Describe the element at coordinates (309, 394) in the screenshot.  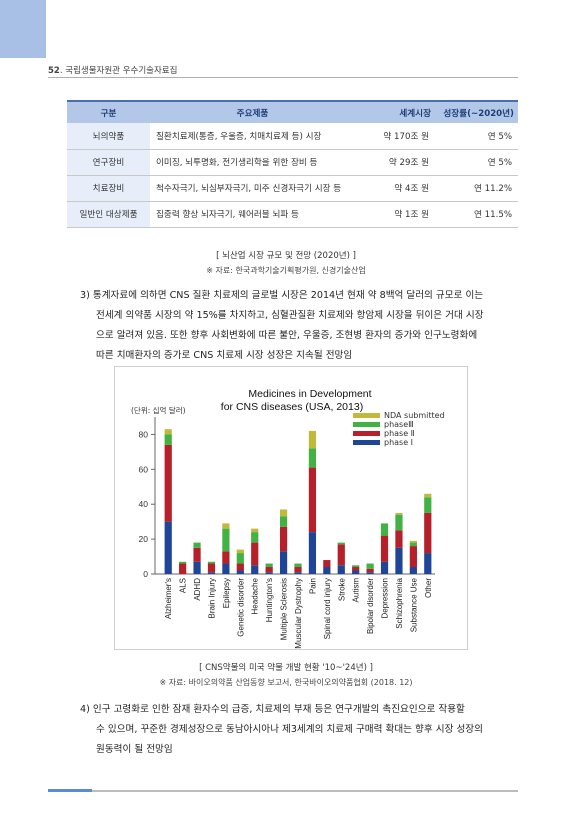
I see `chart-title: Medicines in Development` at that location.